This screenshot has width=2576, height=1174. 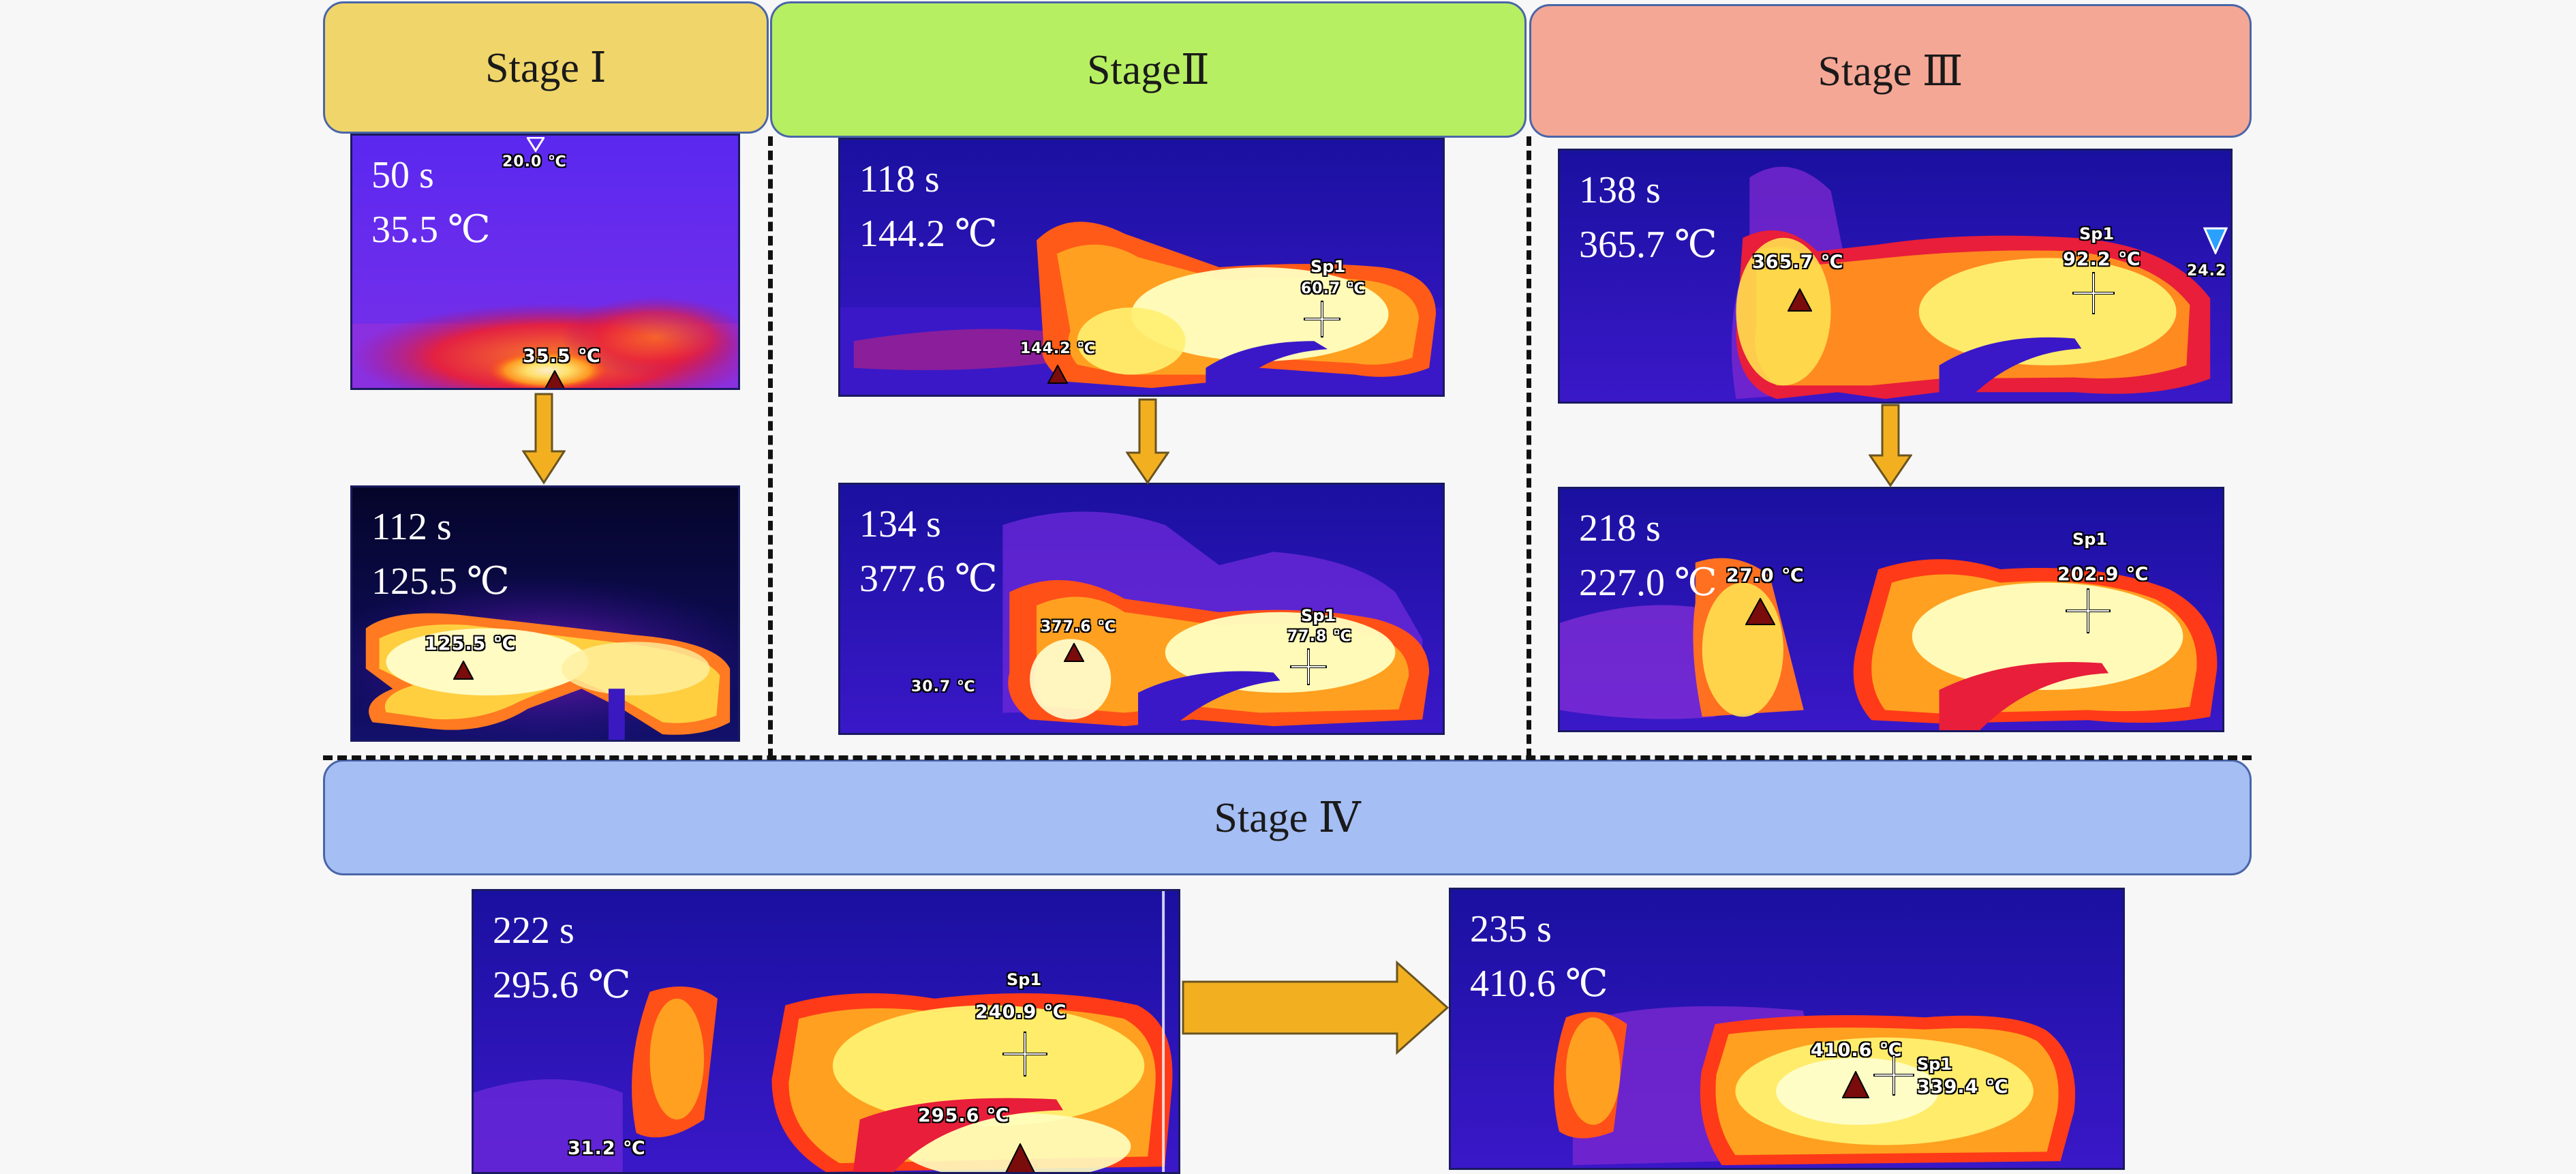 I want to click on hotspot-temp-label: 365.7 ℃, so click(x=1798, y=262).